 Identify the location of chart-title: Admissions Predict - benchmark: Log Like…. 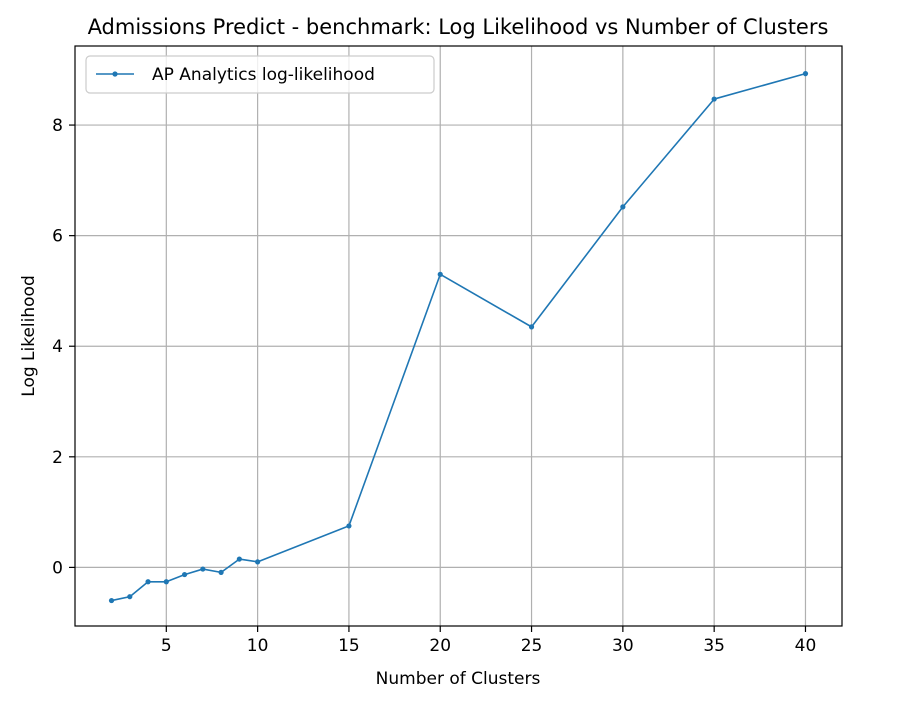
(458, 27).